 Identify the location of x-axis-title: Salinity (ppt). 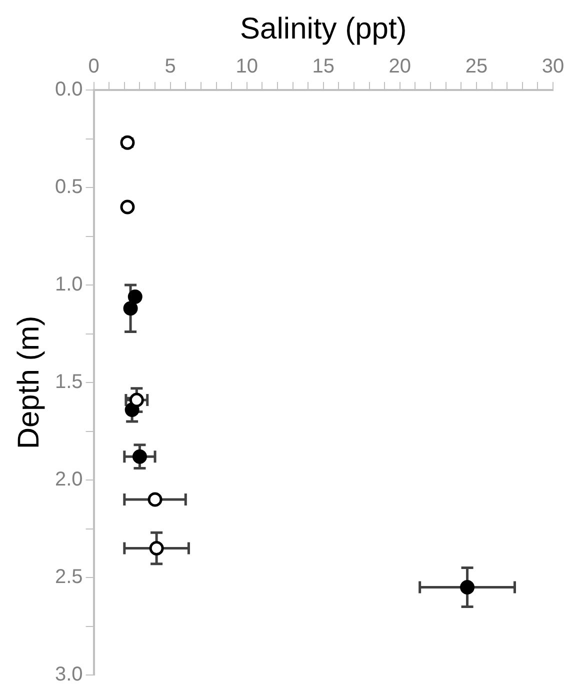
(323, 29).